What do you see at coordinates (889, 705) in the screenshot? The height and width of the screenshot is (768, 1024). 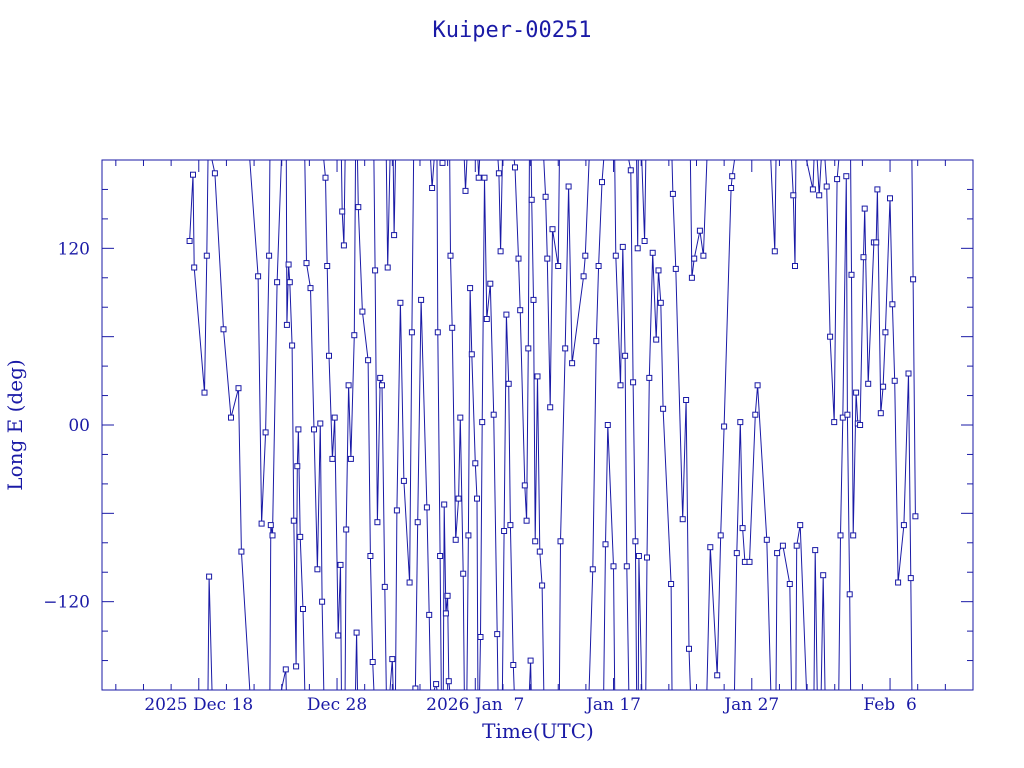 I see `x-tick-label: Feb 6` at bounding box center [889, 705].